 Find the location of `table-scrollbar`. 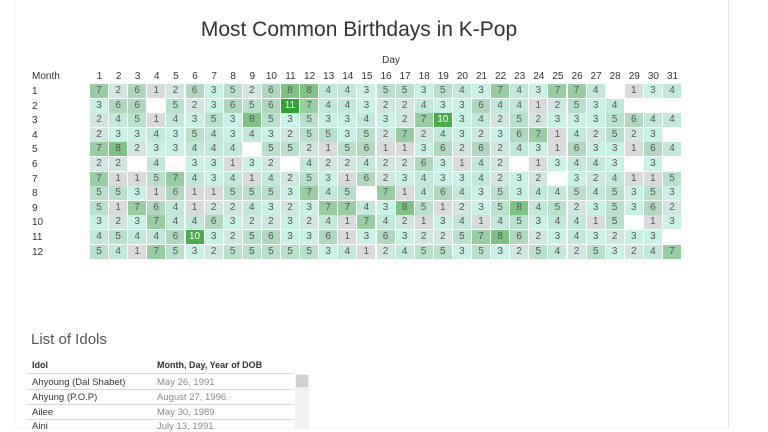

table-scrollbar is located at coordinates (302, 401).